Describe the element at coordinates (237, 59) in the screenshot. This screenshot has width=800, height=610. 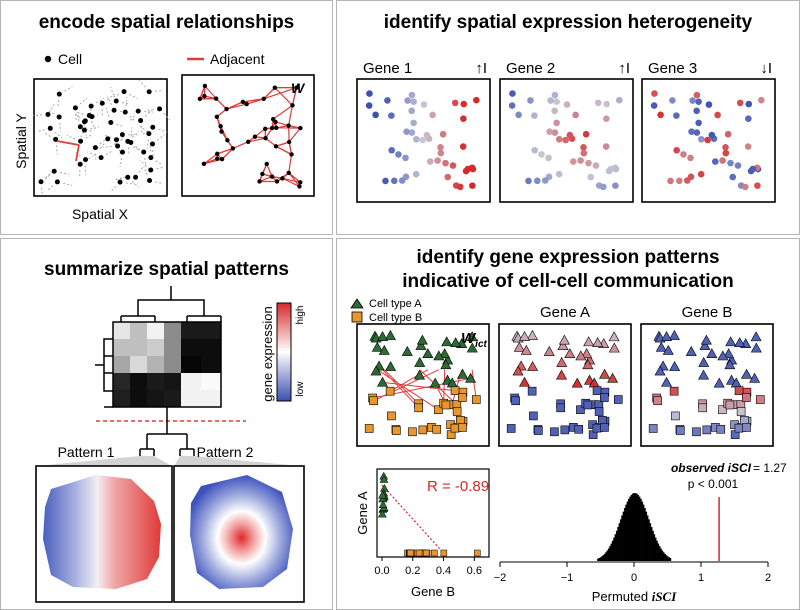
I see `legend-adjacent-label: Adjacent` at that location.